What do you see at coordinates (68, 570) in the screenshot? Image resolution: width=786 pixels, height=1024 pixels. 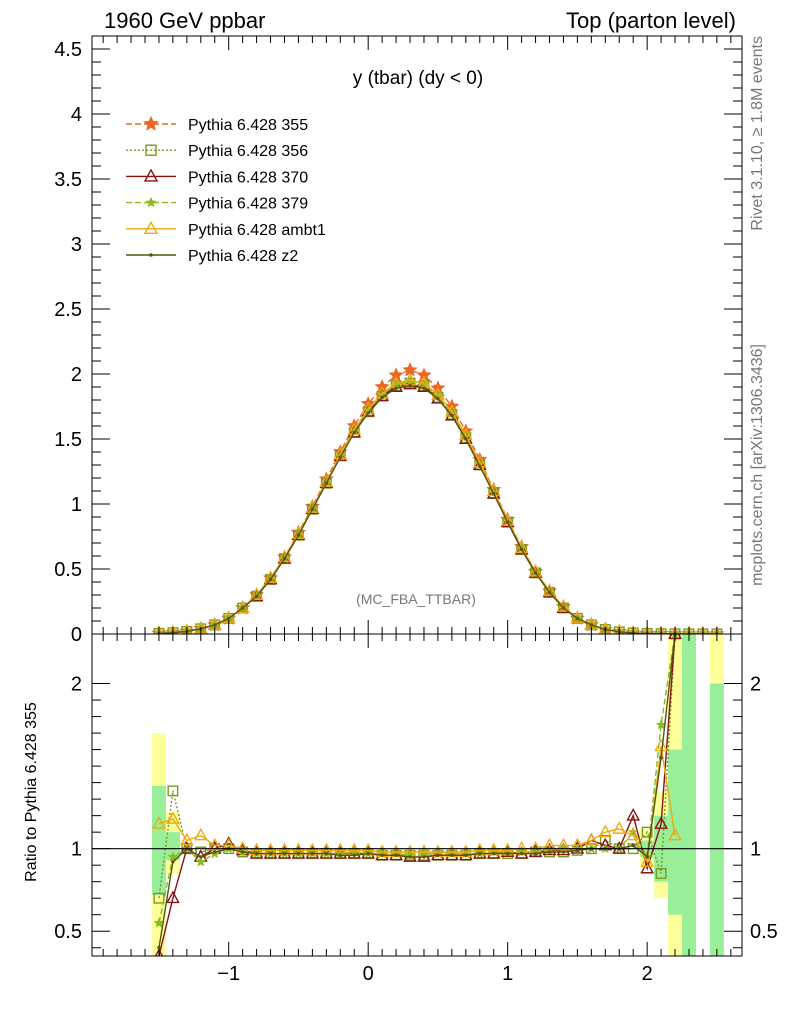 I see `main-y-tick-label: 0.5` at bounding box center [68, 570].